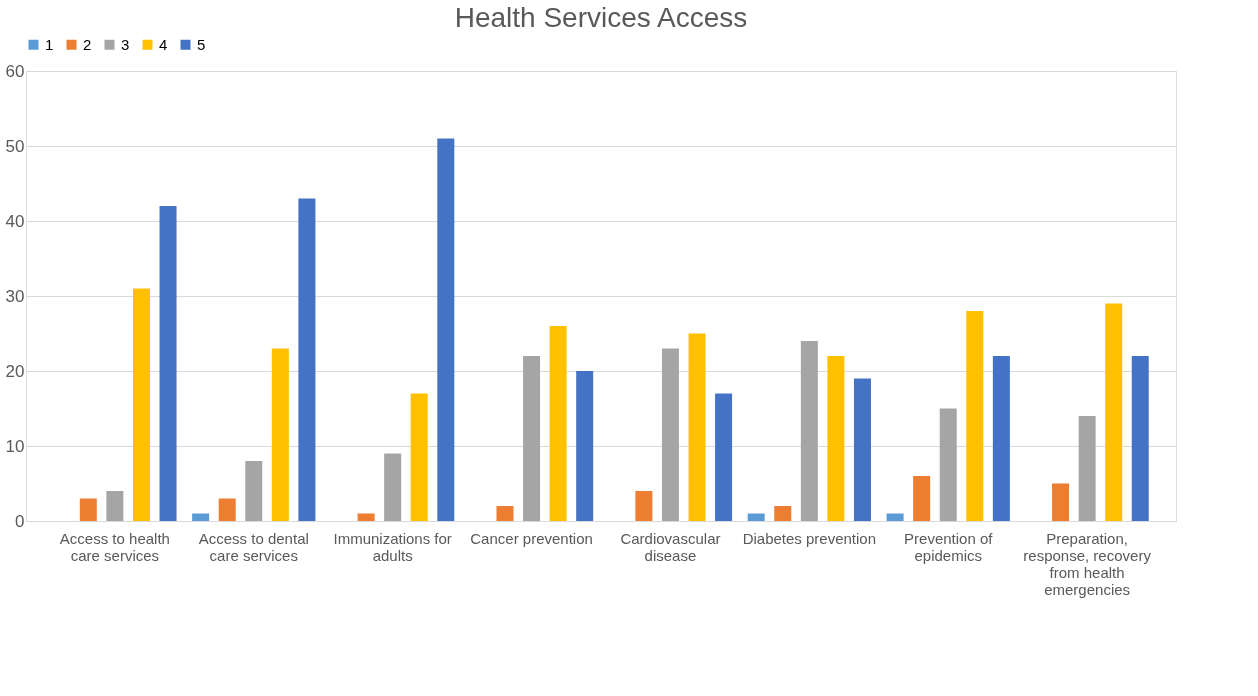  Describe the element at coordinates (20, 521) in the screenshot. I see `y-tick-label: 0` at that location.